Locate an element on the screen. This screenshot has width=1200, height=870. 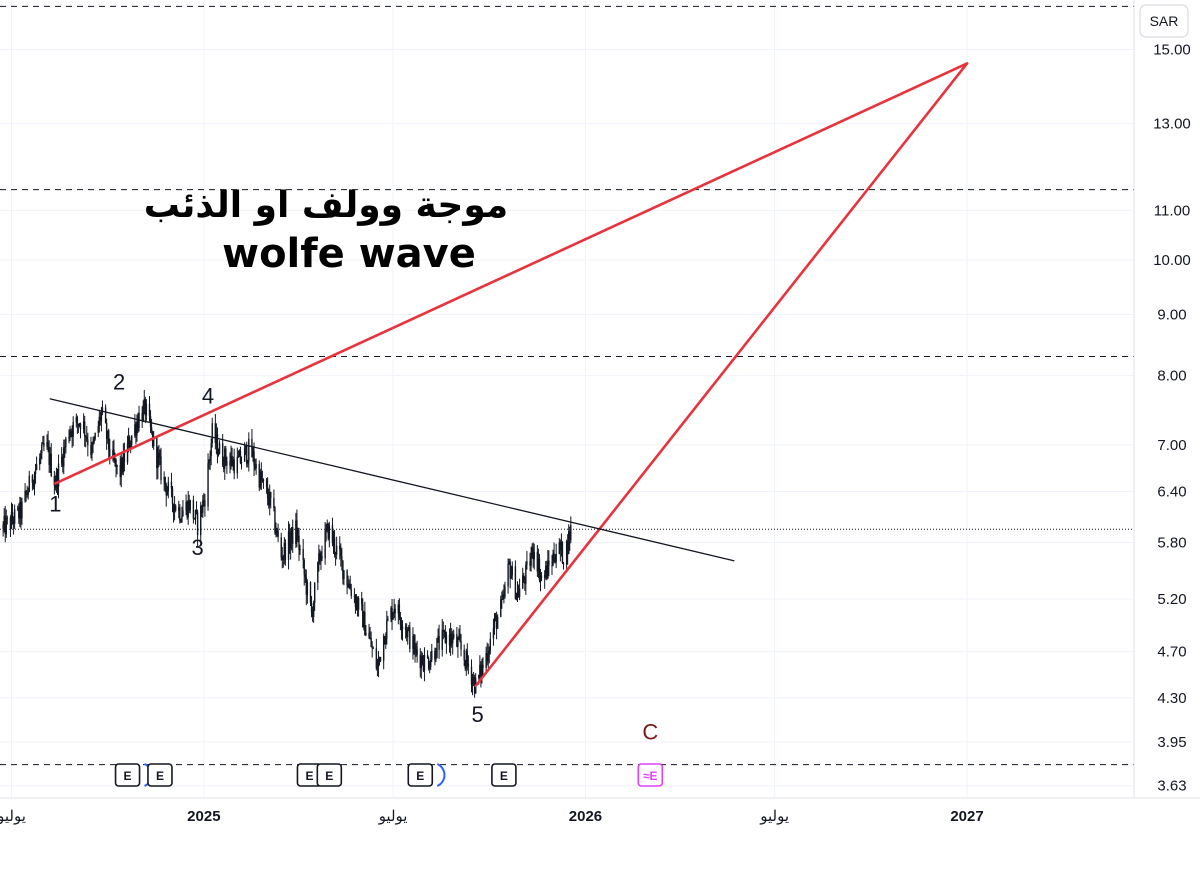
trendline-line is located at coordinates (392, 480).